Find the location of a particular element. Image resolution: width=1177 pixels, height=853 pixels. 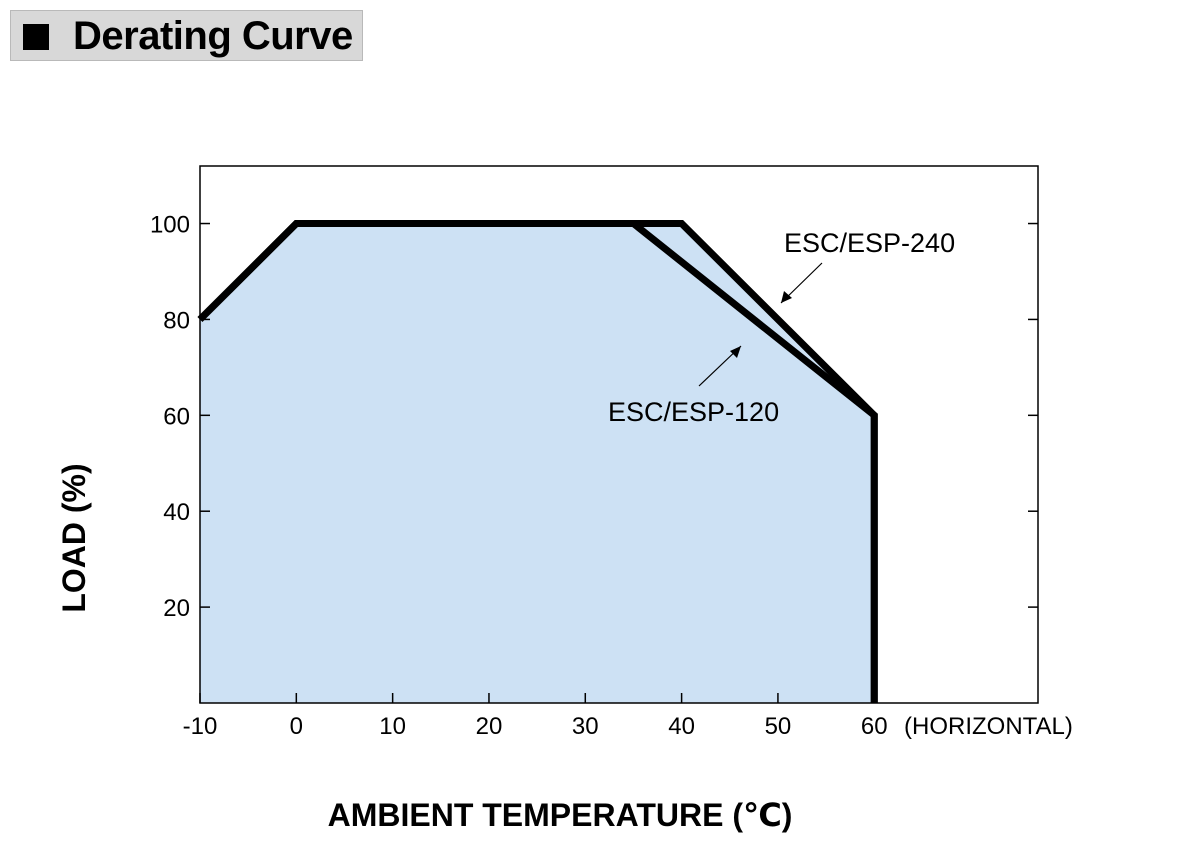

x-tick-label: 20 is located at coordinates (489, 726).